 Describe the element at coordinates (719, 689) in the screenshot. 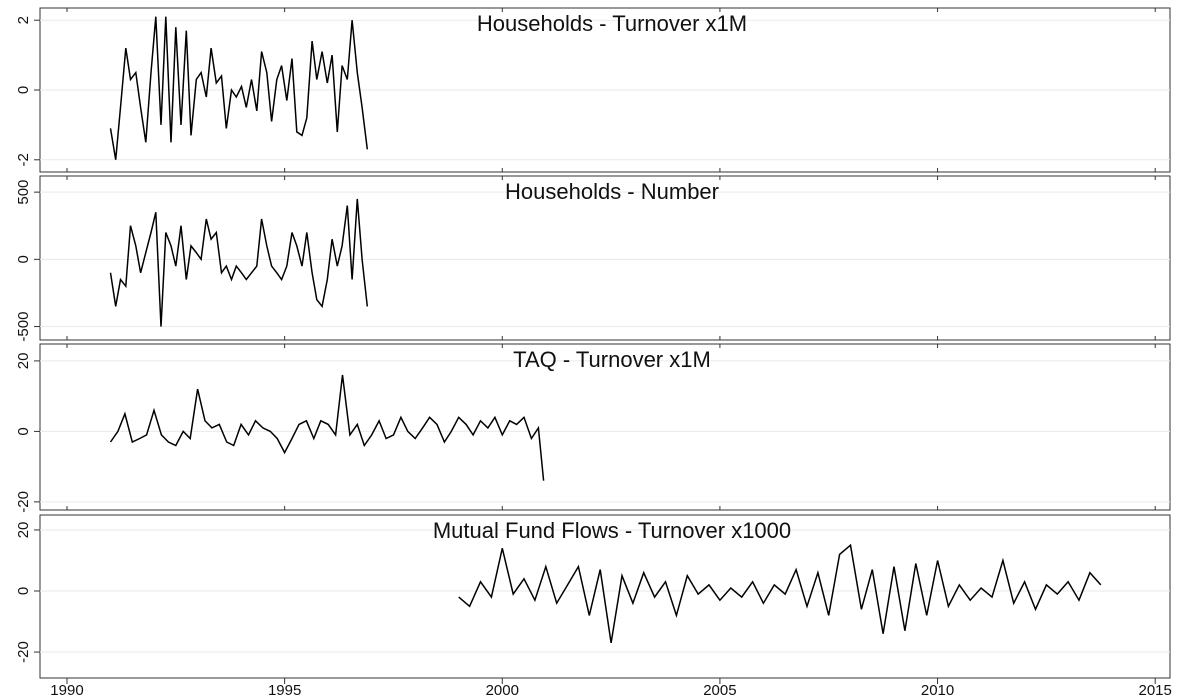

I see `x-tick-label: 2005` at that location.